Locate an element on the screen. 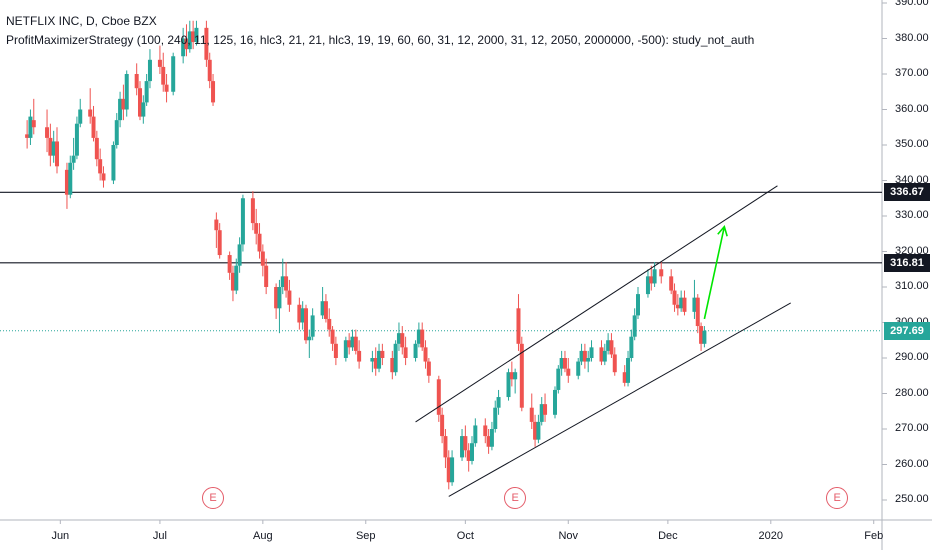  y-tick-label: 270.00 is located at coordinates (912, 428).